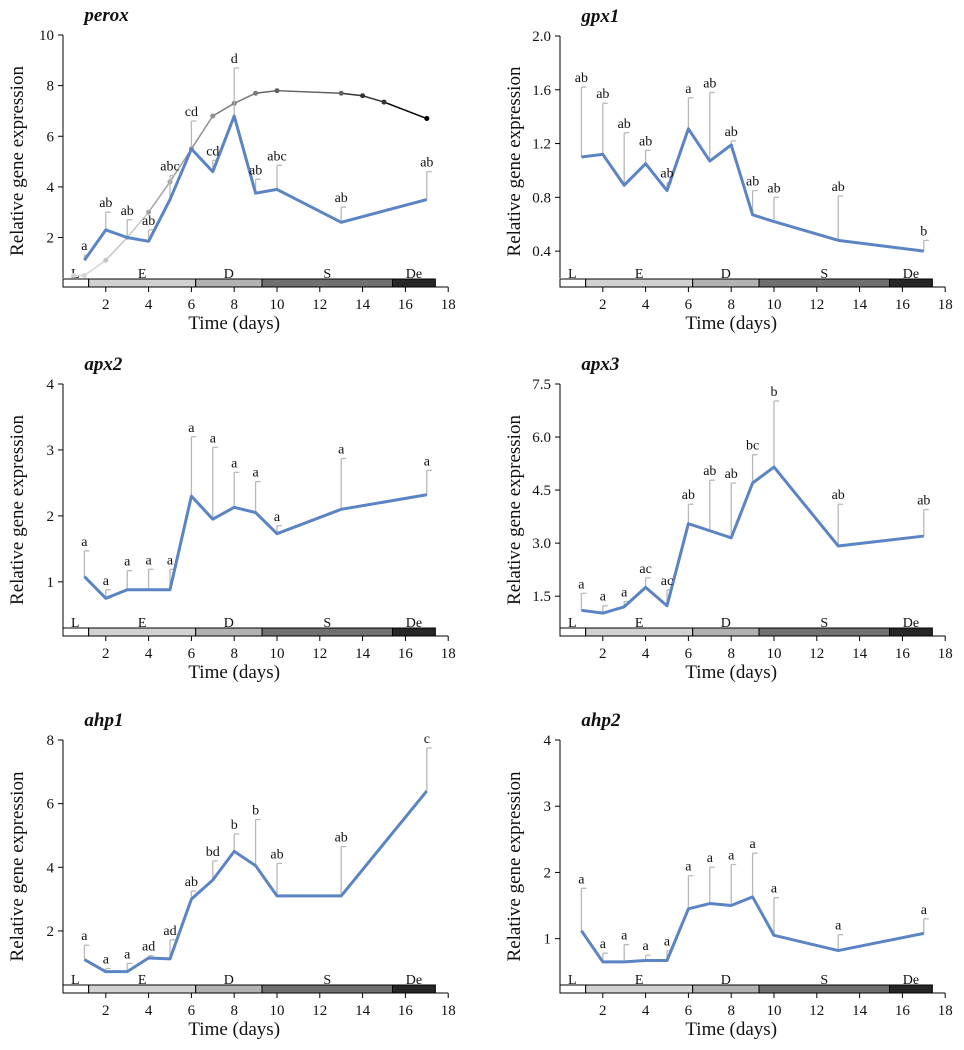  Describe the element at coordinates (541, 438) in the screenshot. I see `y-tick-label: 6.0` at that location.